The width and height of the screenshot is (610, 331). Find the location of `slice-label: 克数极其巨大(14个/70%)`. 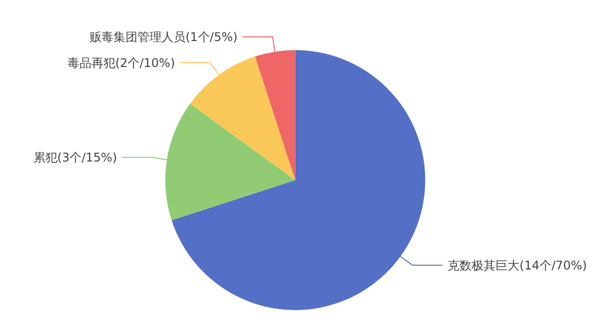

slice-label: 克数极其巨大(14个/70%) is located at coordinates (517, 265).